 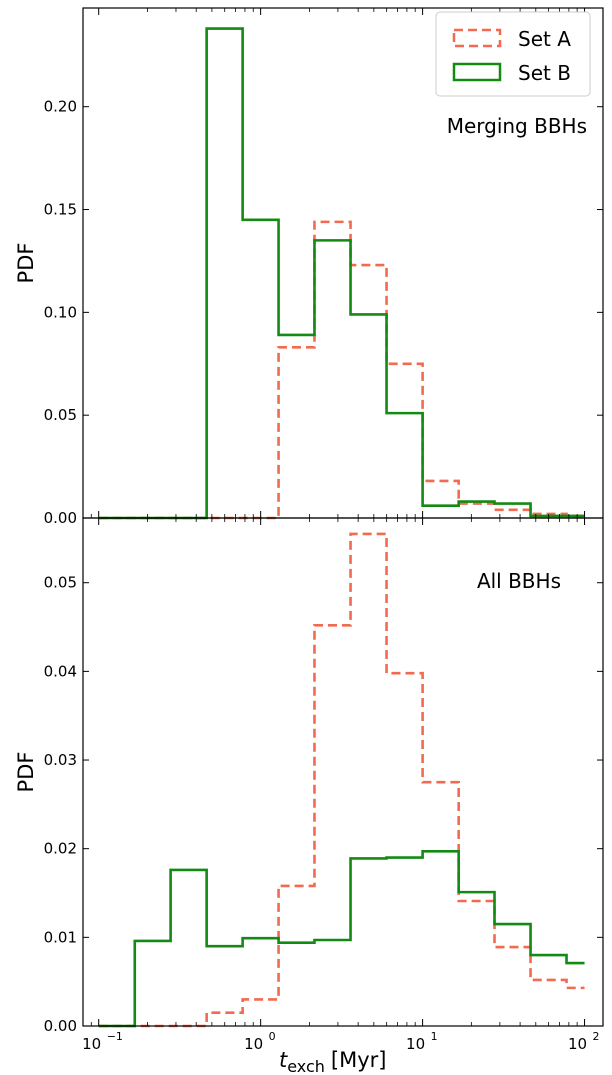 I want to click on legend-label-set-a: Set A, so click(x=544, y=39).